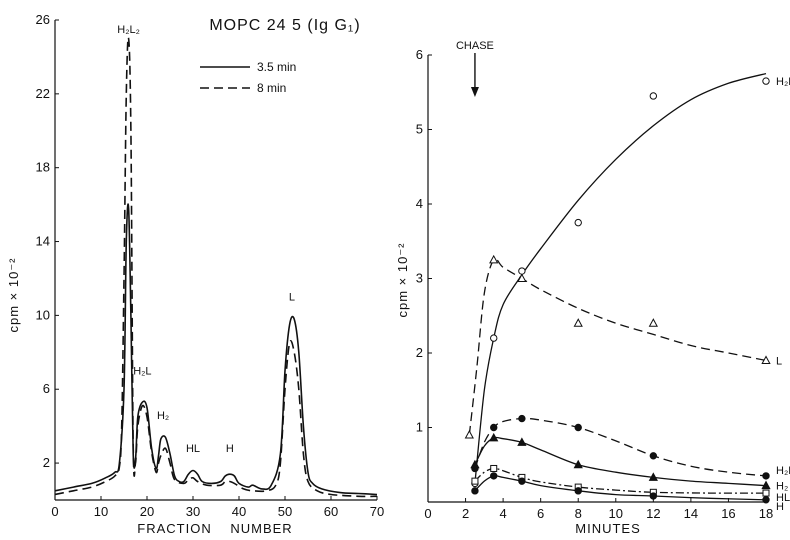 The image size is (790, 540). What do you see at coordinates (419, 427) in the screenshot?
I see `y-tick-label: 1` at bounding box center [419, 427].